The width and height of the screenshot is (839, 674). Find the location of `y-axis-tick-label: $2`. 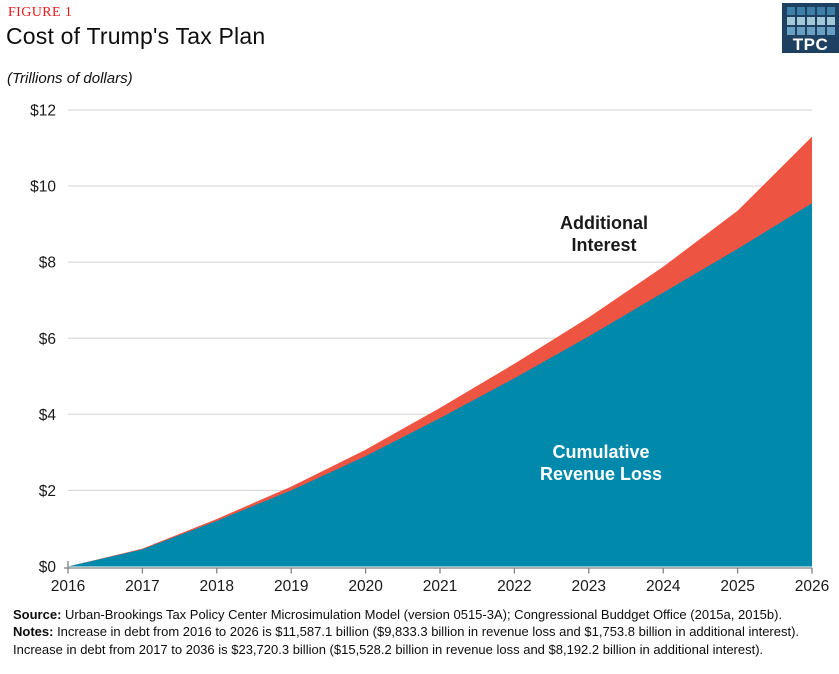

y-axis-tick-label: $2 is located at coordinates (47, 491).